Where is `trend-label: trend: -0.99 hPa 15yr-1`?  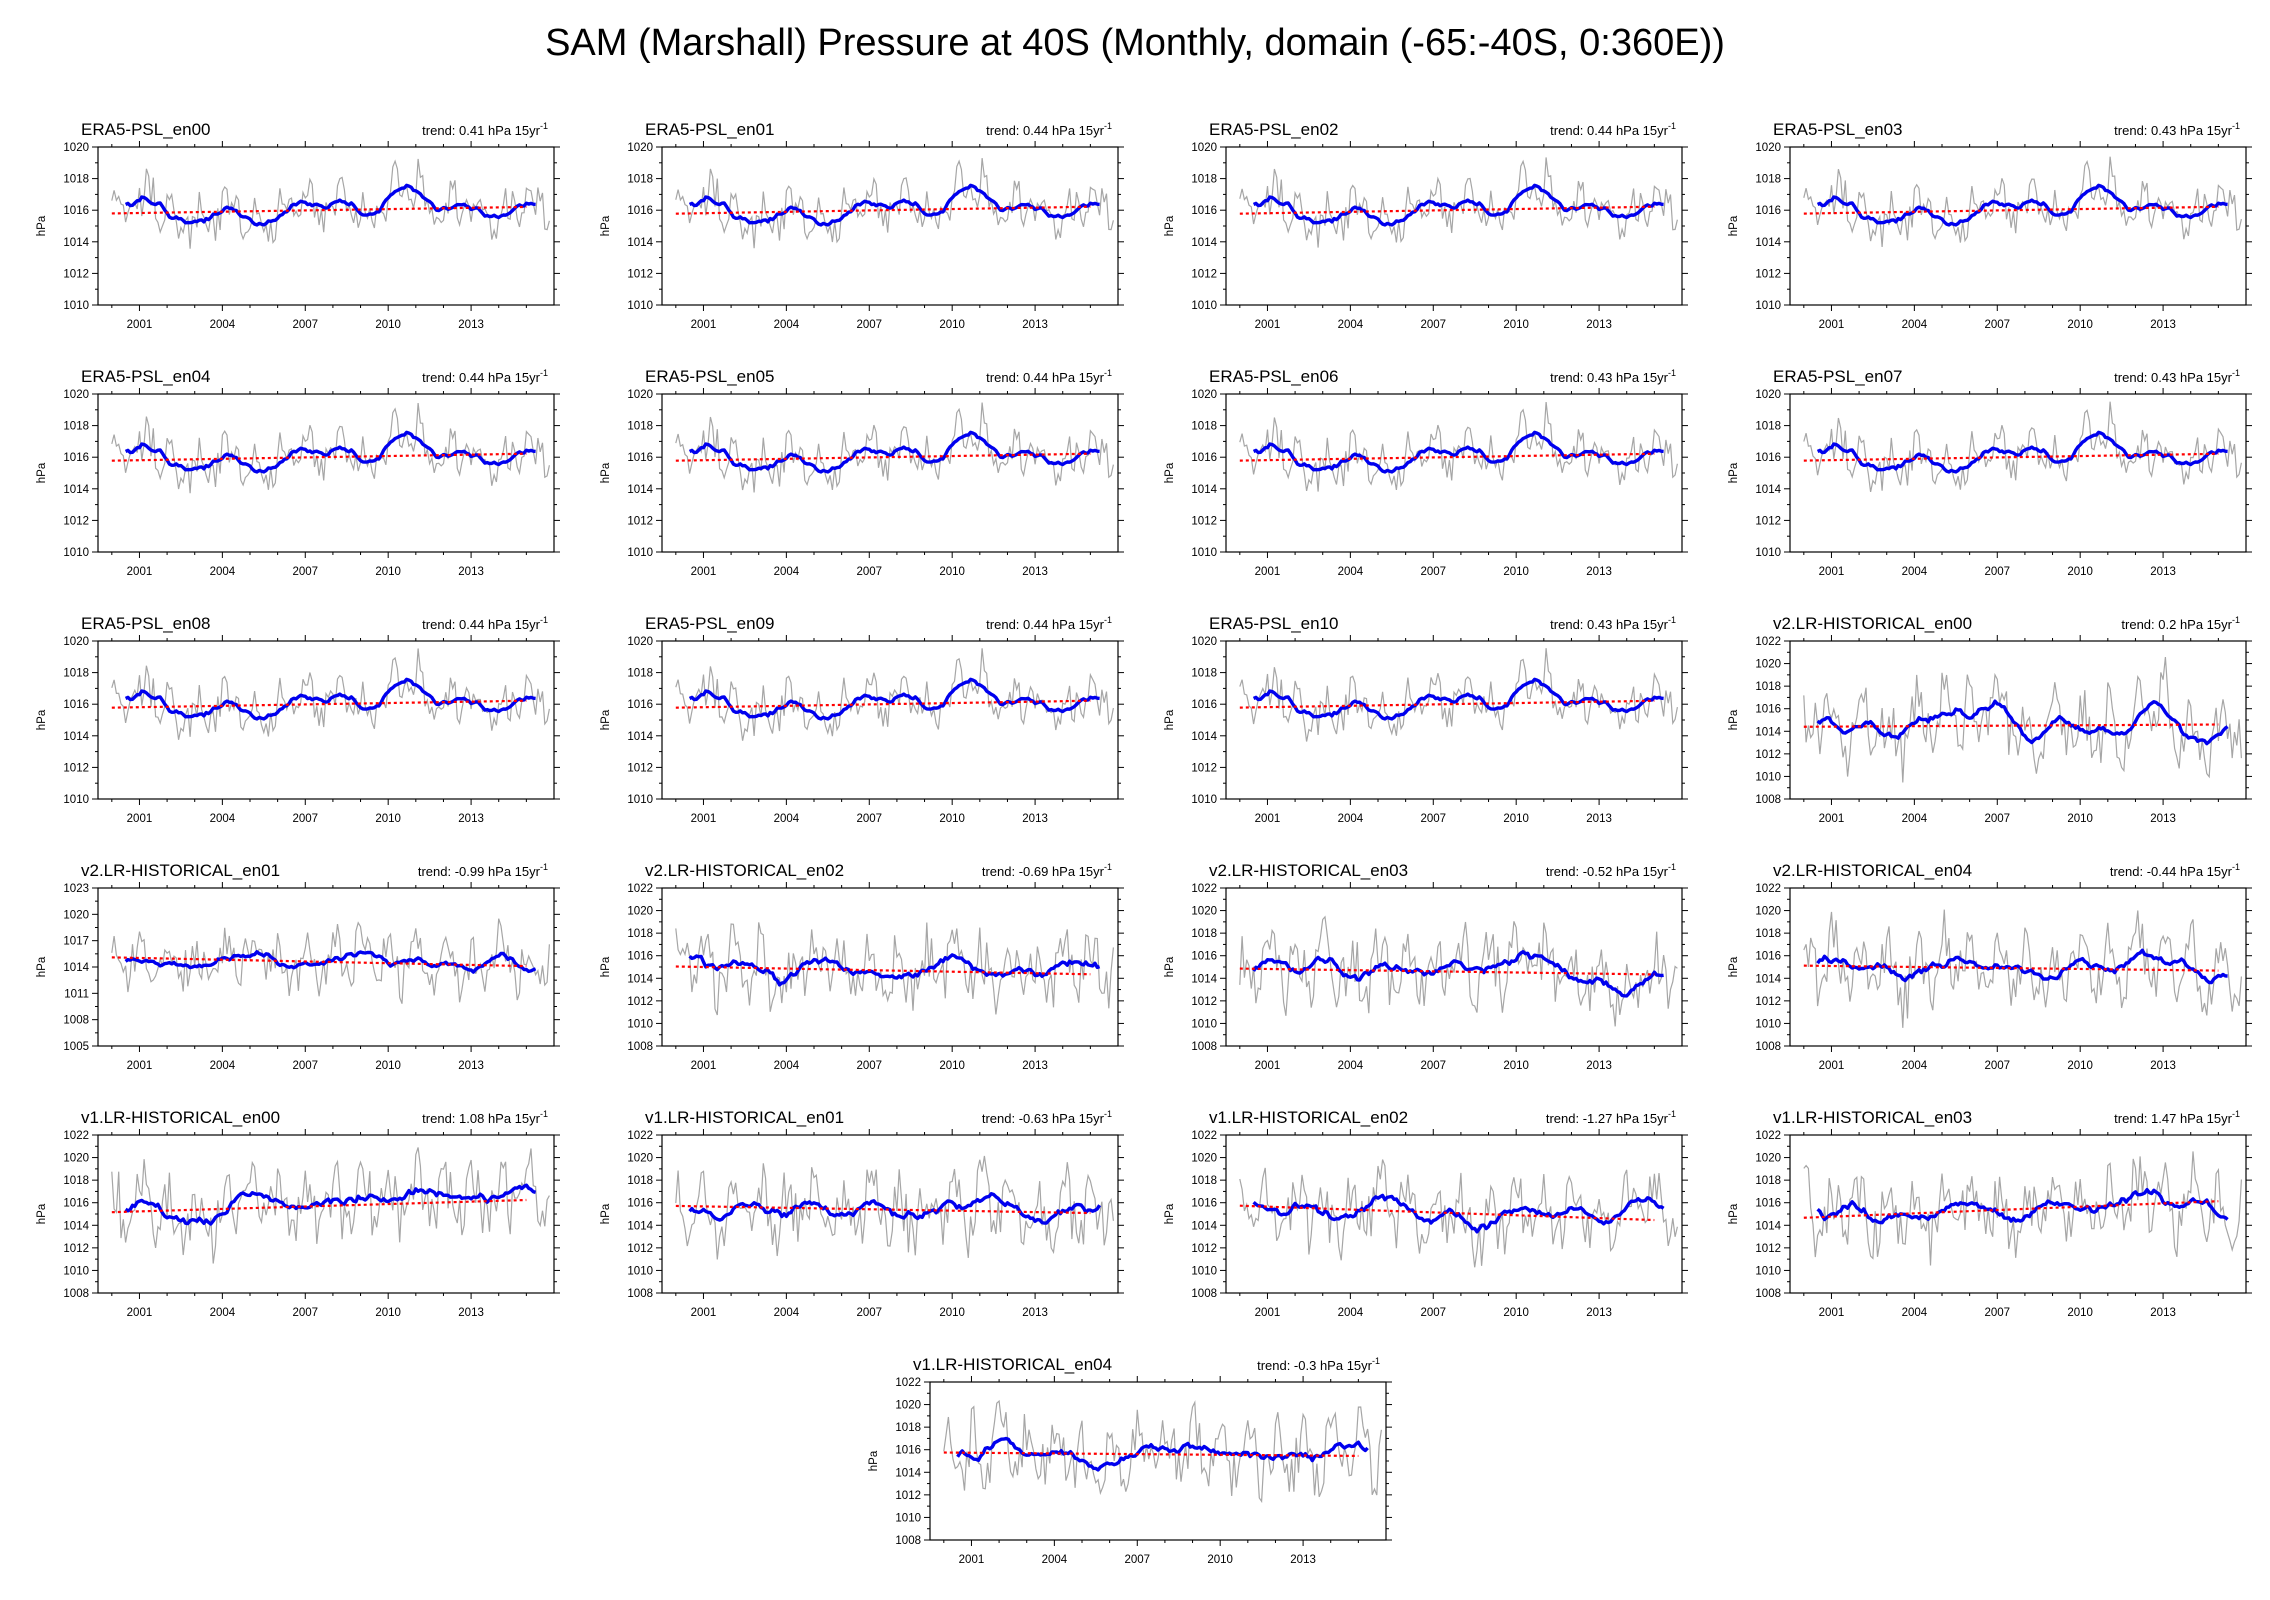 trend-label: trend: -0.99 hPa 15yr-1 is located at coordinates (483, 870).